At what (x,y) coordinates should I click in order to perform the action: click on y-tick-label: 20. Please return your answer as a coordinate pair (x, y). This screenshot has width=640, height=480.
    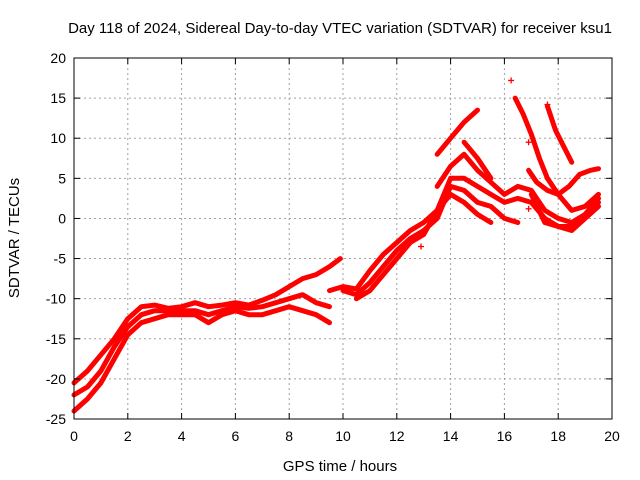
    Looking at the image, I should click on (58, 58).